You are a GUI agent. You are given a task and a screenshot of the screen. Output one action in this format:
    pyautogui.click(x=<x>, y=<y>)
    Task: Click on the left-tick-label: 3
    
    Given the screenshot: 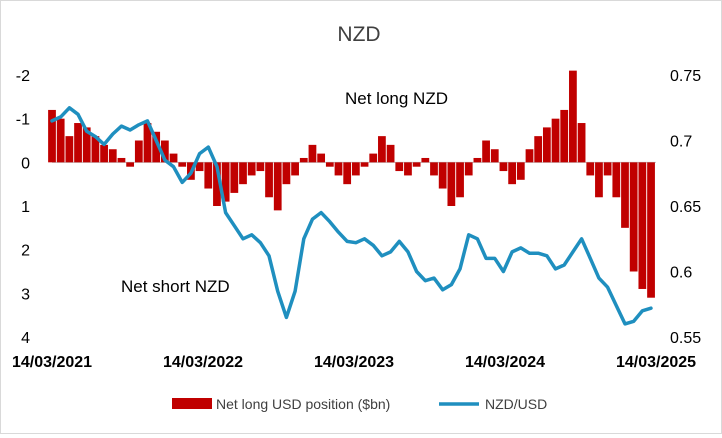 What is the action you would take?
    pyautogui.click(x=25, y=294)
    